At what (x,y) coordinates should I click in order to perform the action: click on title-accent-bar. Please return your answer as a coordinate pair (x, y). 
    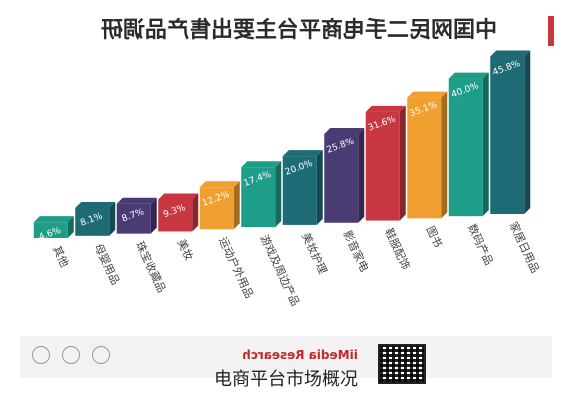
    Looking at the image, I should click on (551, 31).